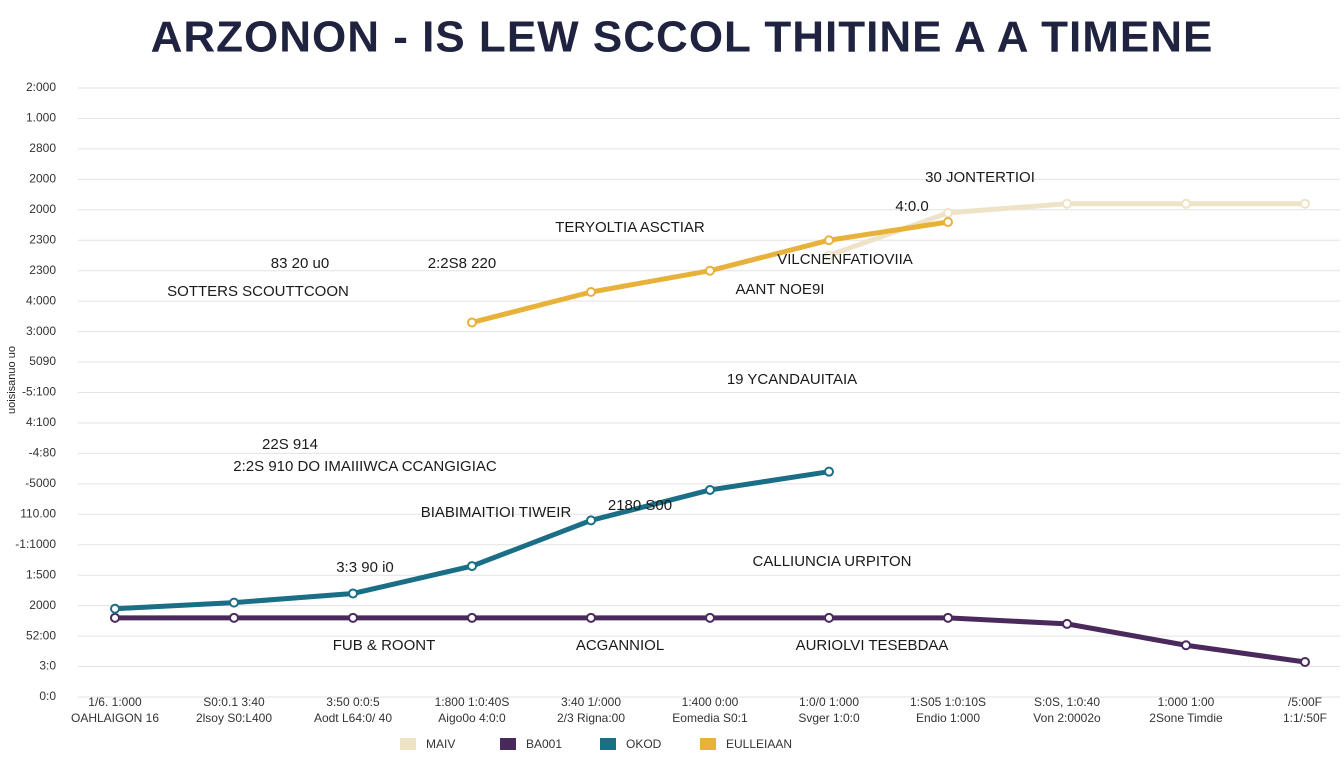  Describe the element at coordinates (872, 645) in the screenshot. I see `annotation: AURIOLVI TESEBDAA` at that location.